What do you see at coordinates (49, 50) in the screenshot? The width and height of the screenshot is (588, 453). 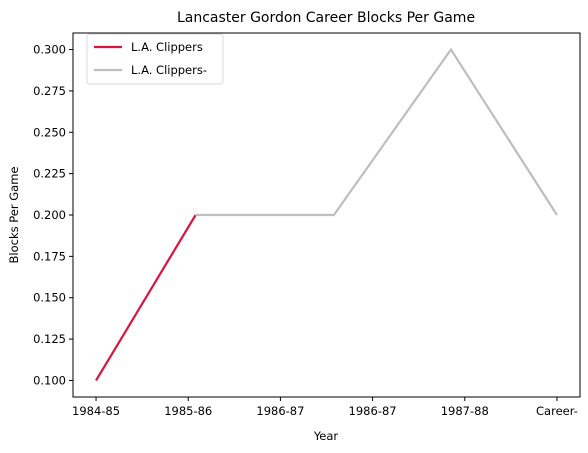 I see `y-tick-label: 0.300` at bounding box center [49, 50].